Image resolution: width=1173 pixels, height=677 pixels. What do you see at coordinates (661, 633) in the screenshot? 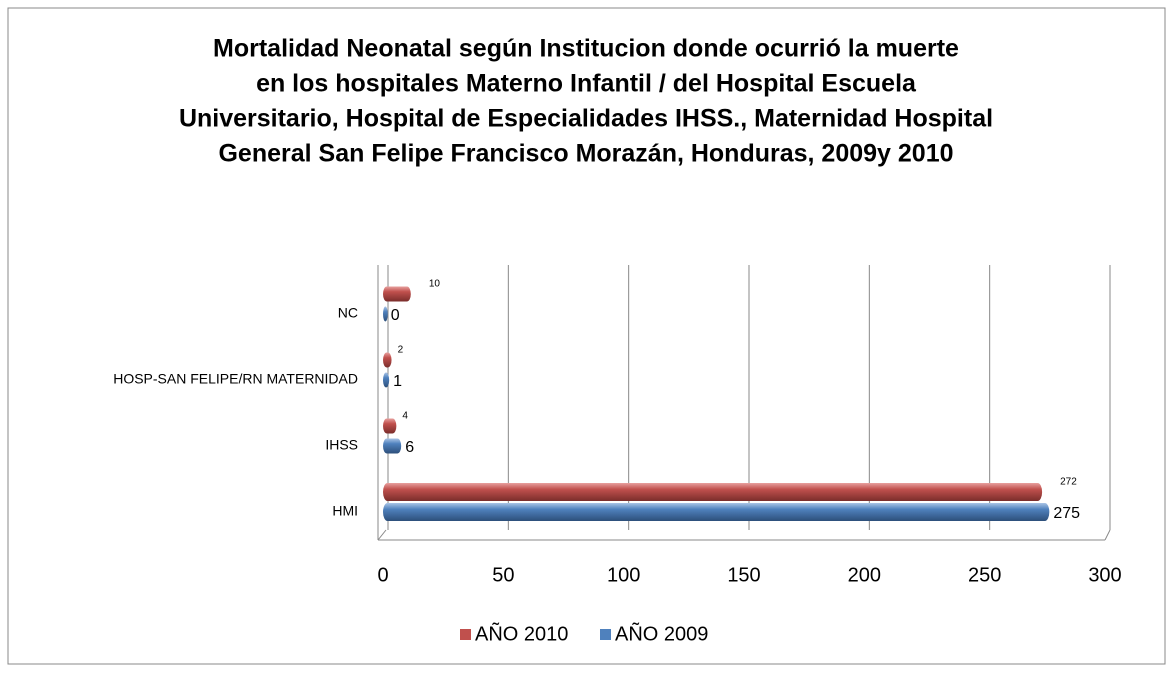
I see `legend-label: AÑO 2009` at bounding box center [661, 633].